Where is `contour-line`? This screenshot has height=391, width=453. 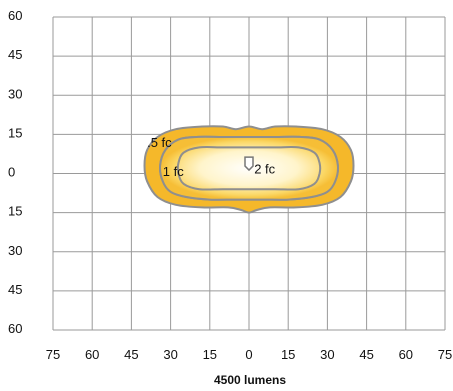 contour-line is located at coordinates (249, 168).